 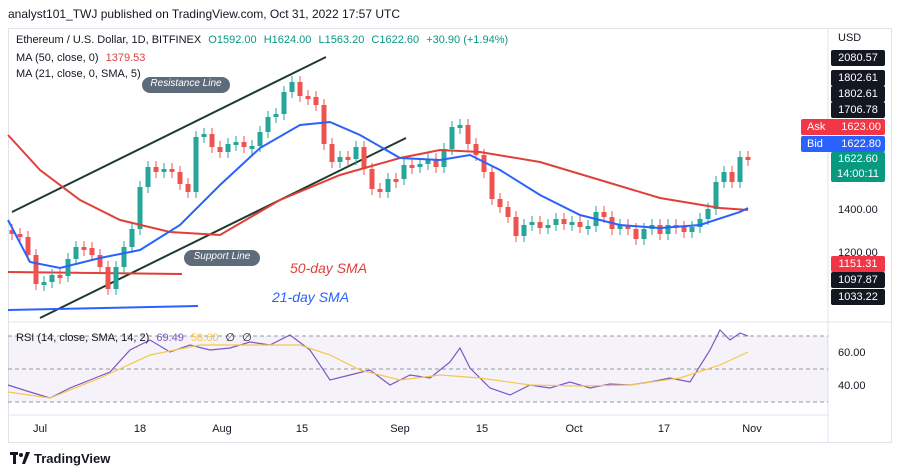 What do you see at coordinates (467, 40) in the screenshot?
I see `change-value: +30.90 (+1.94%)` at bounding box center [467, 40].